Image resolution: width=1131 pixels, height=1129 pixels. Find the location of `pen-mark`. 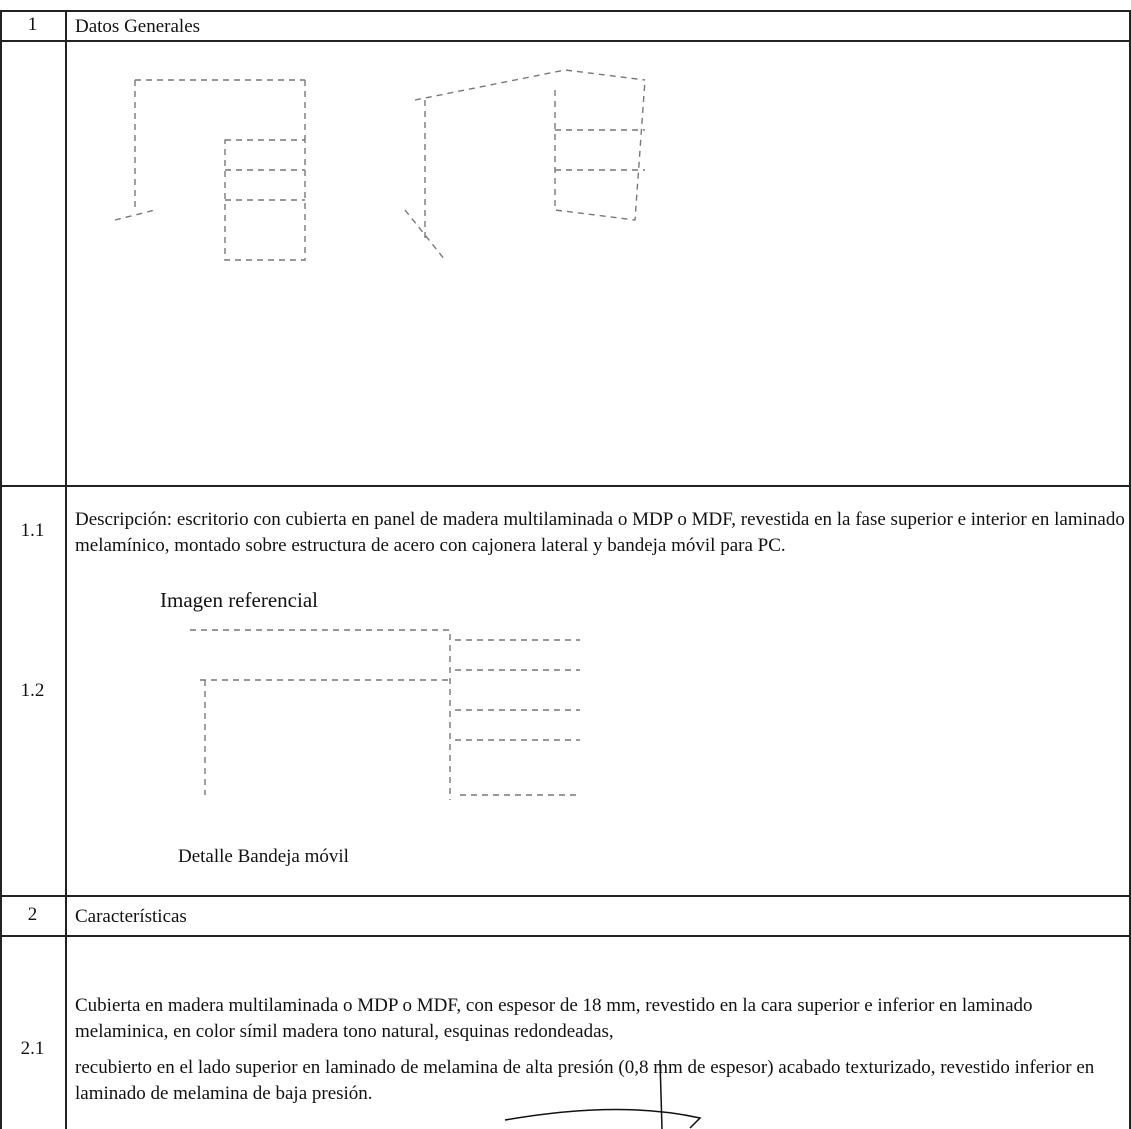

pen-mark is located at coordinates (603, 1094).